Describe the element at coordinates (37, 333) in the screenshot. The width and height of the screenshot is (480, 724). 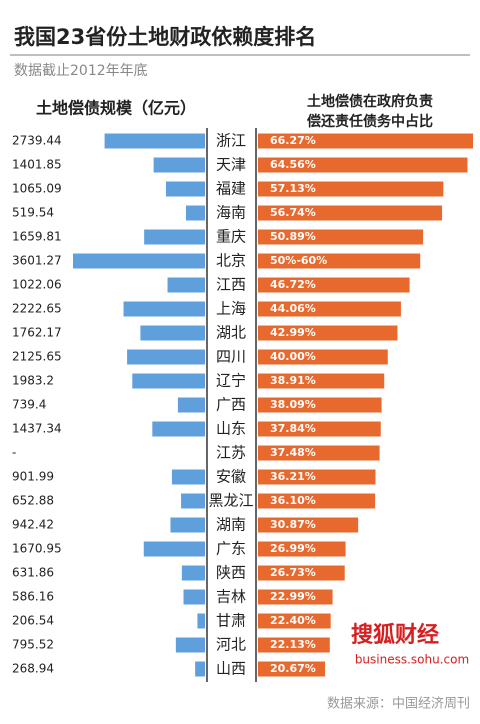
I see `value-label: 1762.17` at that location.